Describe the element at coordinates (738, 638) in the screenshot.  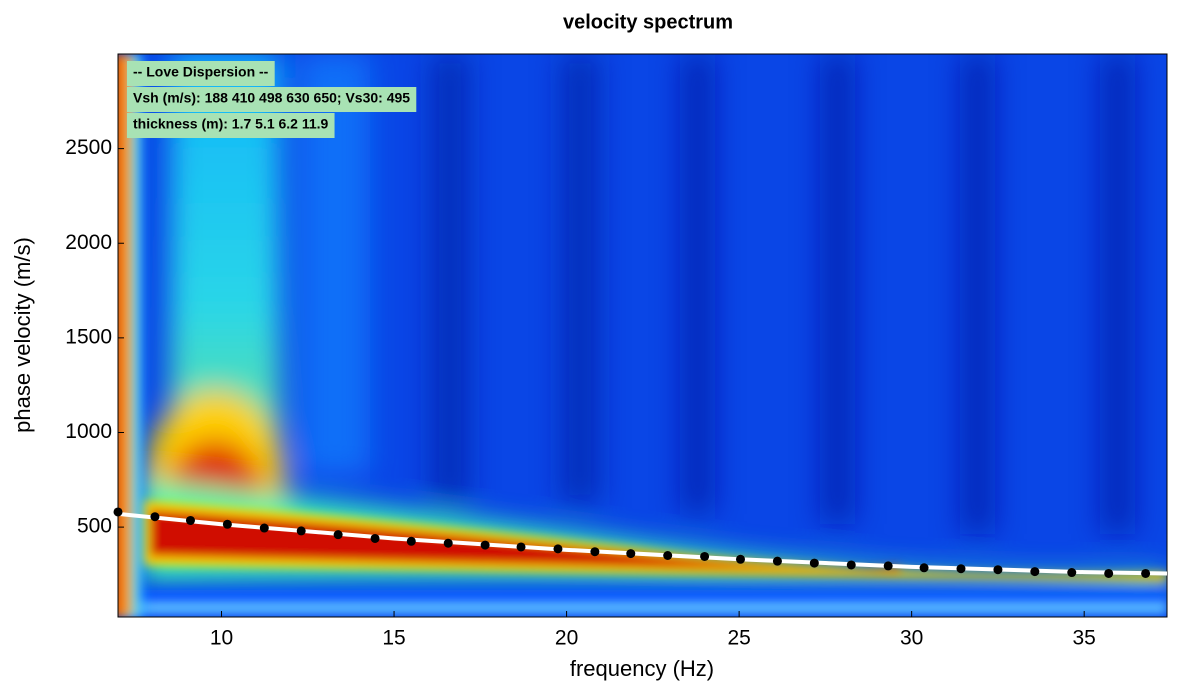
I see `x-tick-label: 25` at that location.